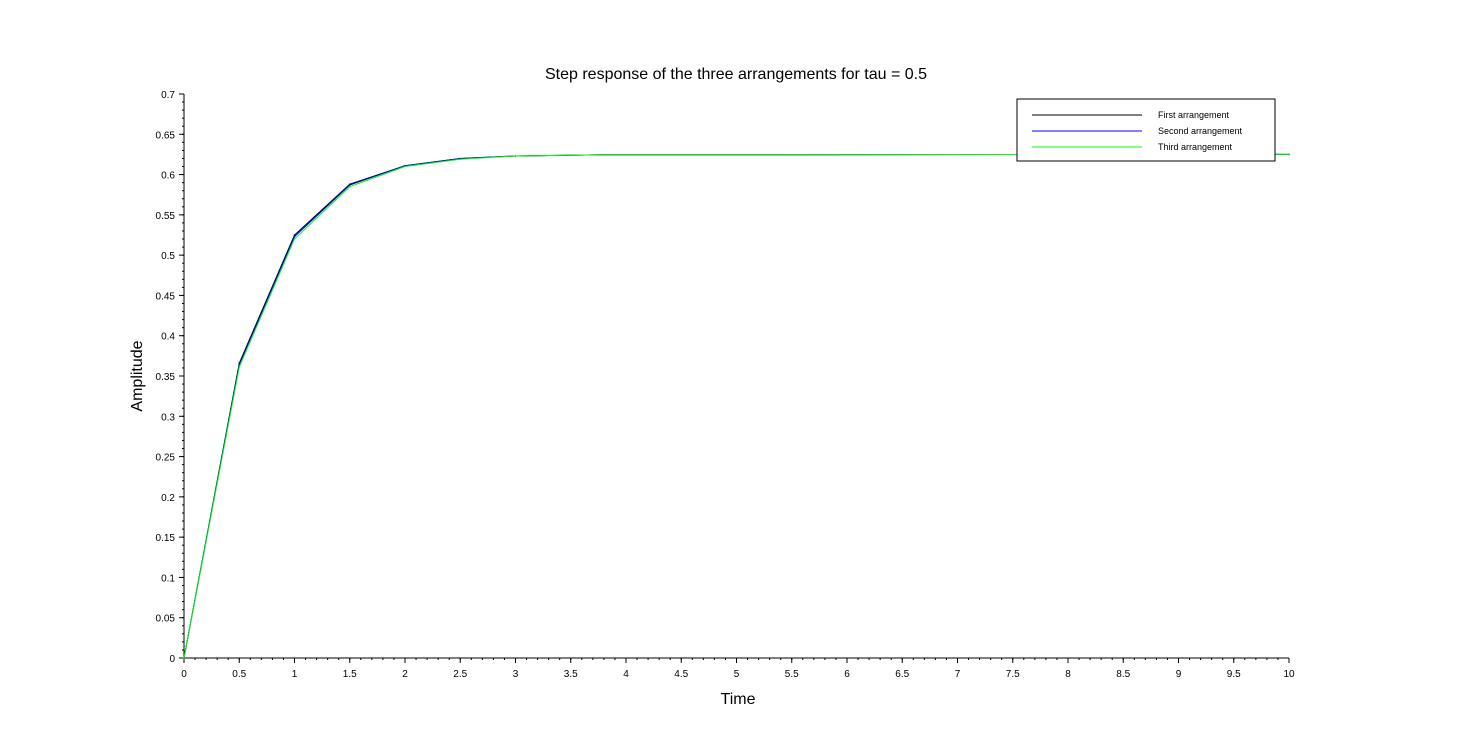 Image resolution: width=1474 pixels, height=753 pixels. I want to click on x-tick-label: 8, so click(1068, 674).